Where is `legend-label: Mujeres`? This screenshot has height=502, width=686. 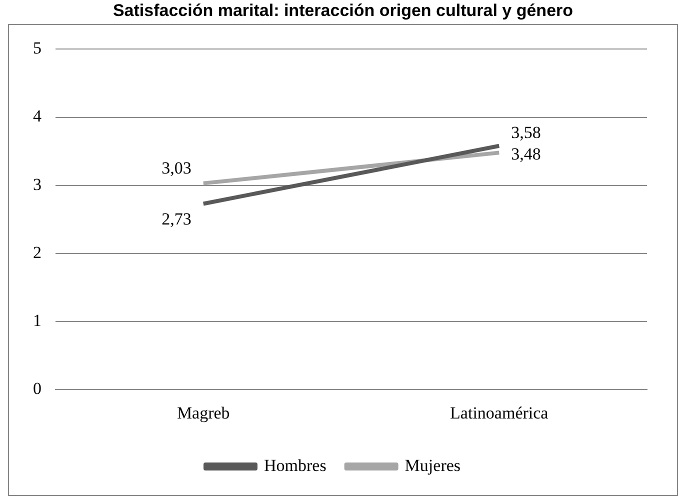 legend-label: Mujeres is located at coordinates (432, 465).